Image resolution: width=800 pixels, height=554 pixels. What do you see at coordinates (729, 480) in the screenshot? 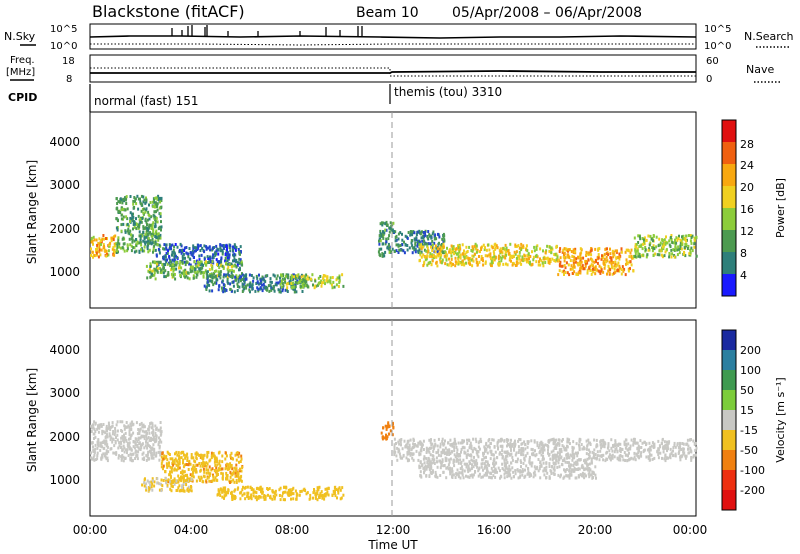
I see `velocity-colorbar-segment` at bounding box center [729, 480].